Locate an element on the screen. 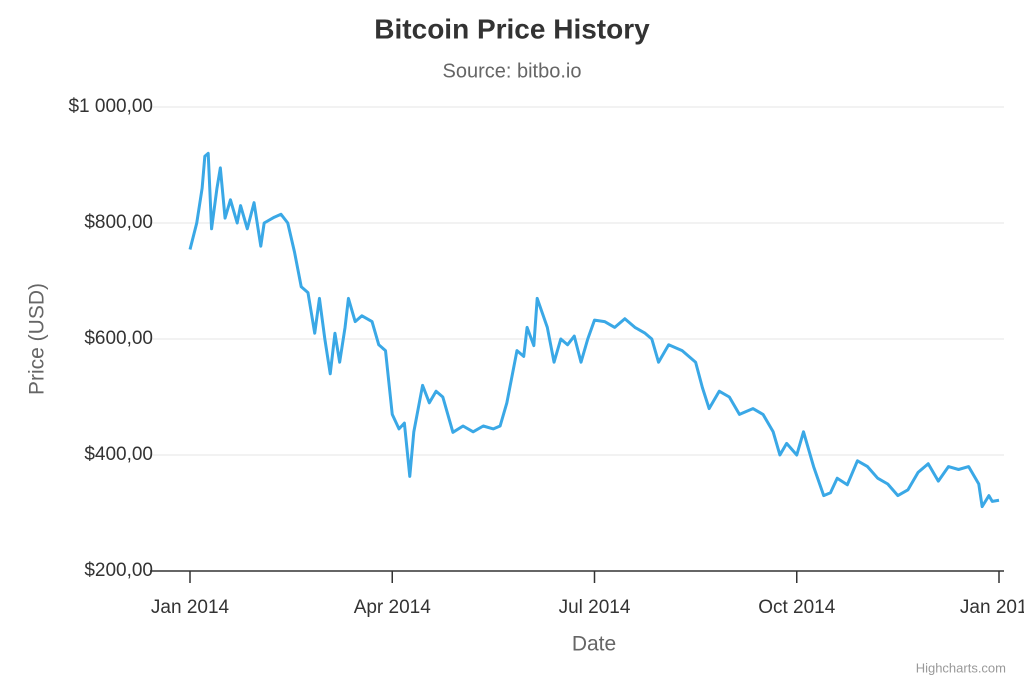 The width and height of the screenshot is (1024, 683). y-tick-label: $400,00 is located at coordinates (118, 454).